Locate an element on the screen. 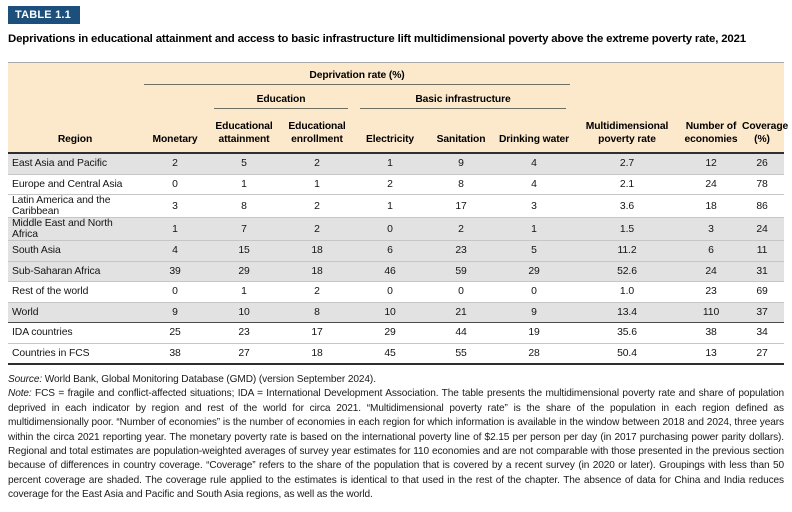 This screenshot has height=512, width=792. value-cell: 17 is located at coordinates (461, 206).